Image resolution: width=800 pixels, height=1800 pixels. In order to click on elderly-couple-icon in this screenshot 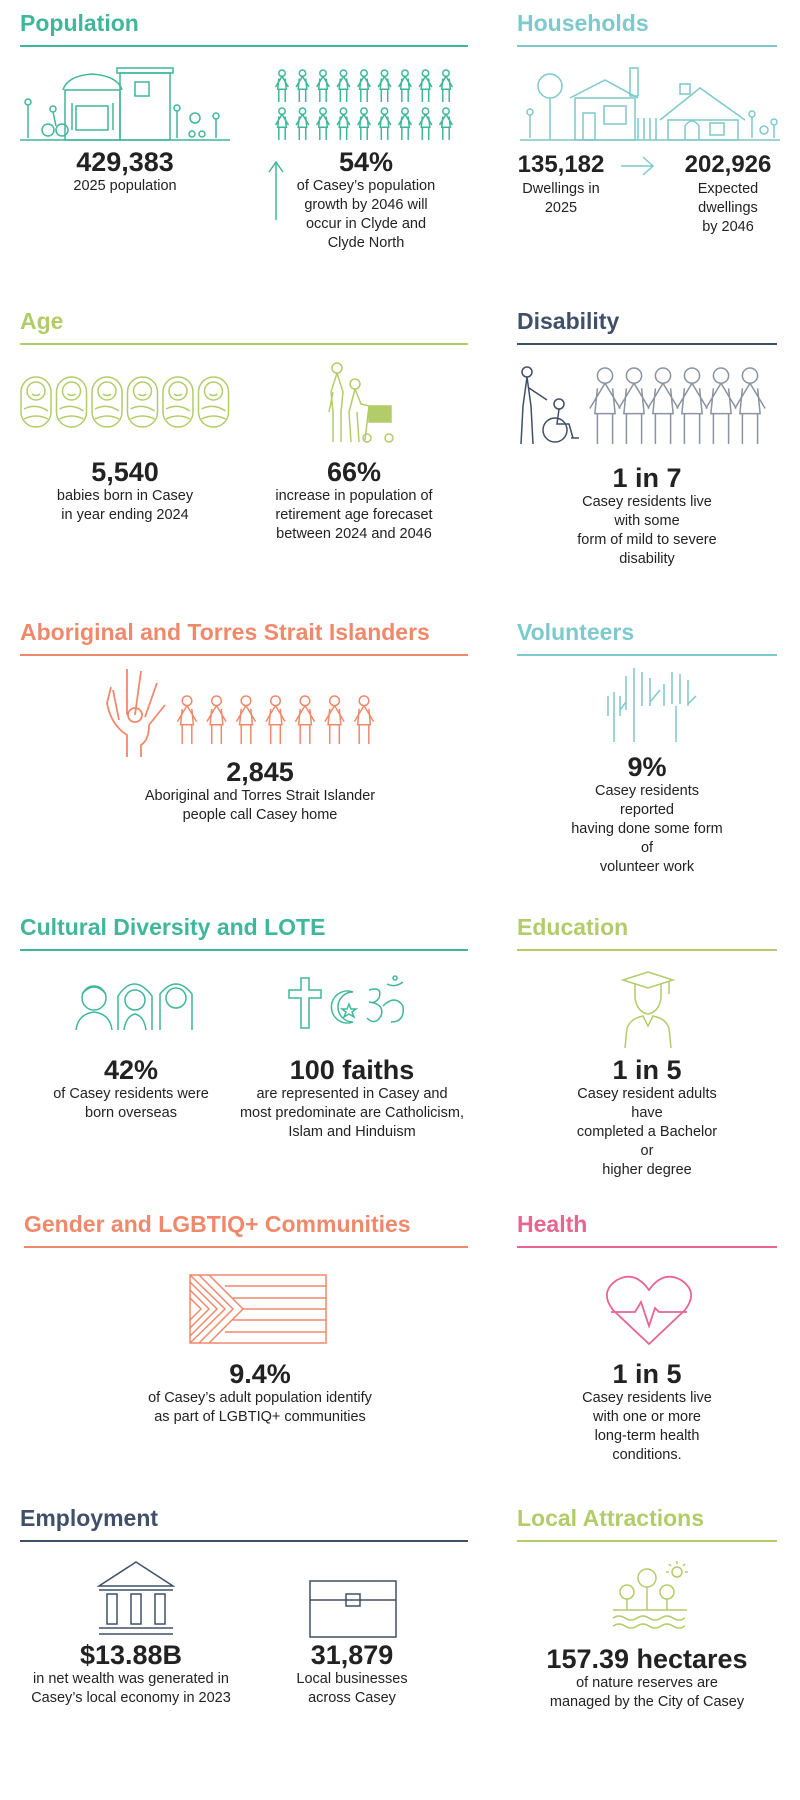, I will do `click(362, 403)`.